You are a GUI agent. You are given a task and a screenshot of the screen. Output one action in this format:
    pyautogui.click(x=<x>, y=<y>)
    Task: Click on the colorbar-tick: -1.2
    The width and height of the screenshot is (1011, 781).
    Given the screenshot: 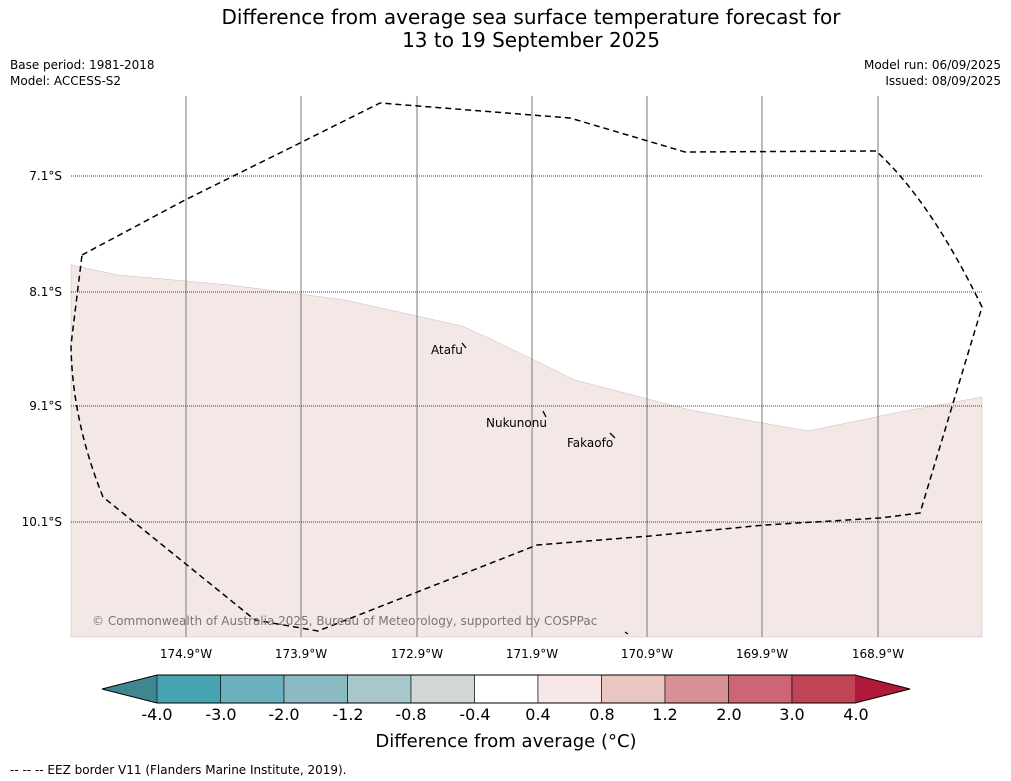 What is the action you would take?
    pyautogui.click(x=348, y=714)
    